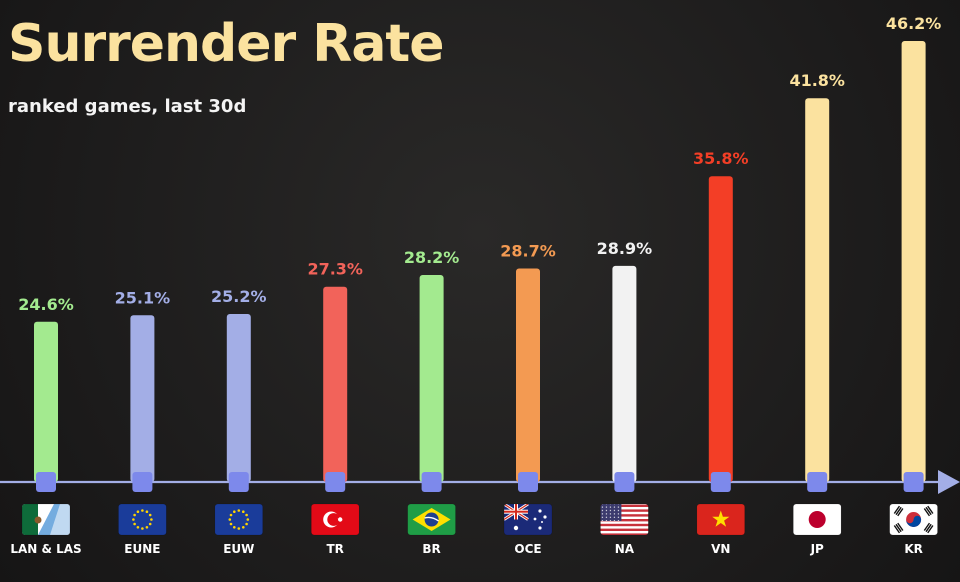 This screenshot has height=582, width=960. I want to click on chart-subtitle: ranked games, last 30d, so click(127, 106).